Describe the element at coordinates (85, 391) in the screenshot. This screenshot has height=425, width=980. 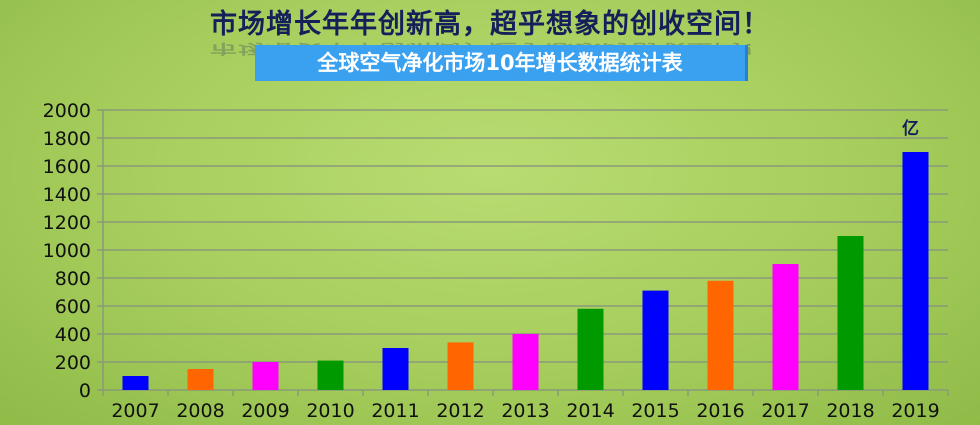
I see `y-tick-label: 0` at that location.